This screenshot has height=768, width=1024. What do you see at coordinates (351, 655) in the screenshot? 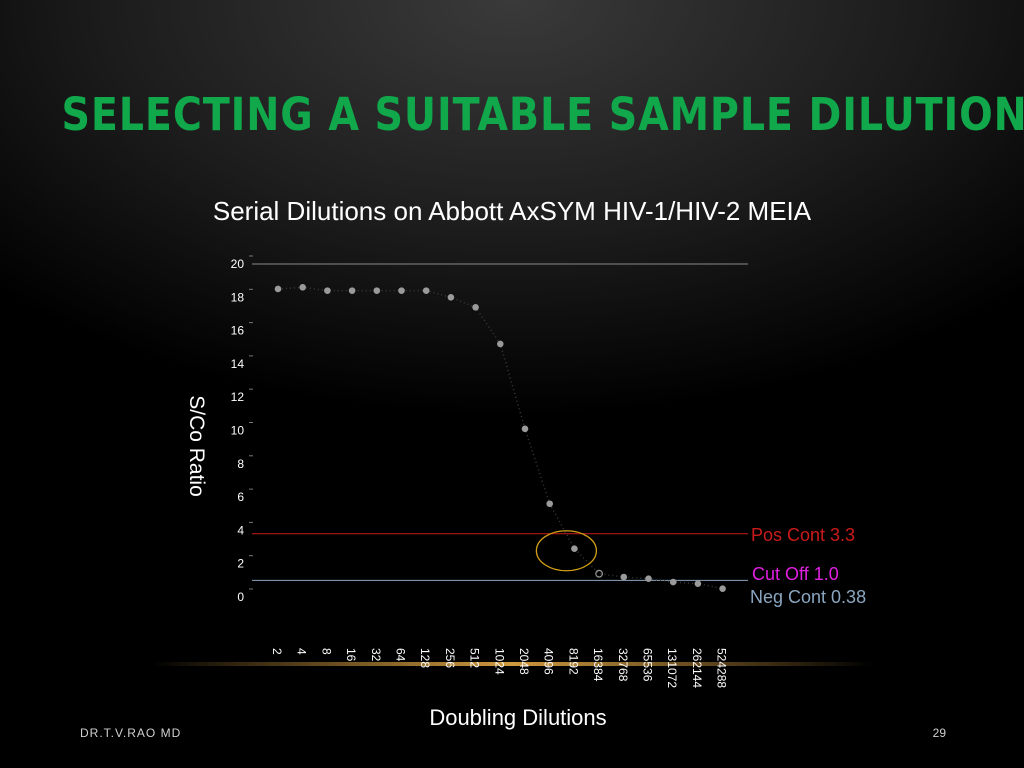
I see `x-tick-label: 16` at bounding box center [351, 655].